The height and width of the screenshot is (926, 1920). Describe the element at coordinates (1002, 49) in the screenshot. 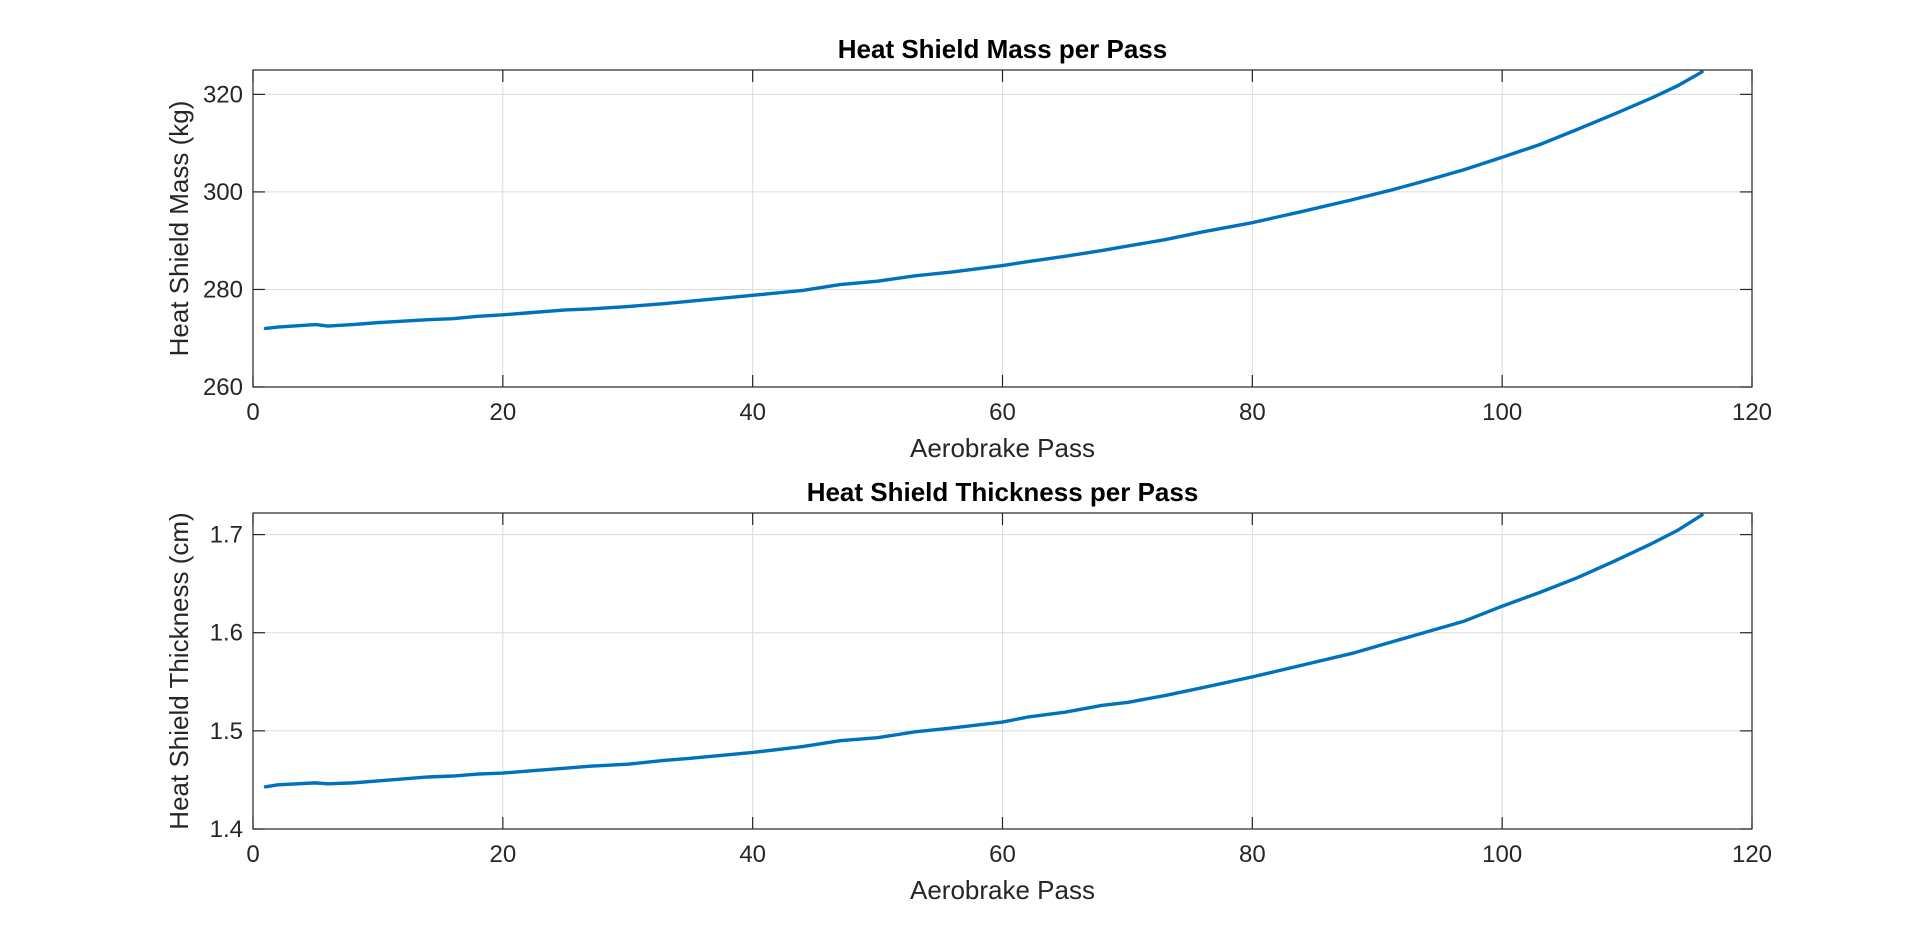

I see `chart-title: Heat Shield Mass per Pass` at that location.